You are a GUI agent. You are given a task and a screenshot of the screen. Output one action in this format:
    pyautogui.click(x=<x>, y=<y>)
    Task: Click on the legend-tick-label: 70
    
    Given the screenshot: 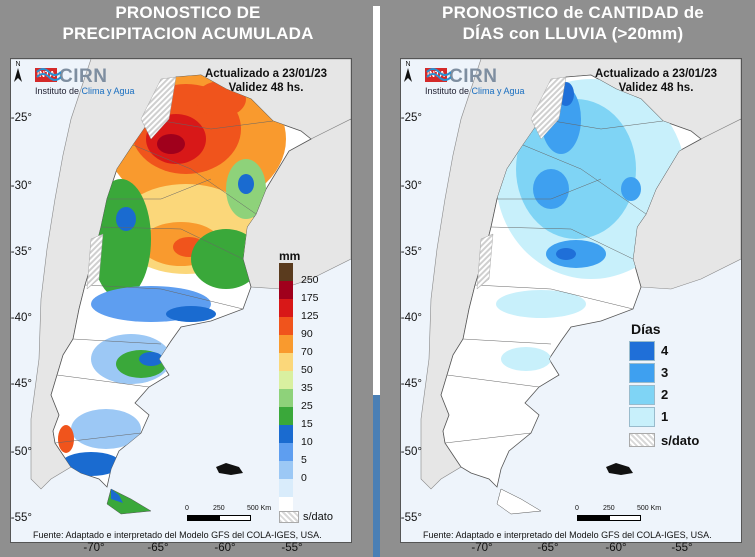 What is the action you would take?
    pyautogui.click(x=307, y=352)
    